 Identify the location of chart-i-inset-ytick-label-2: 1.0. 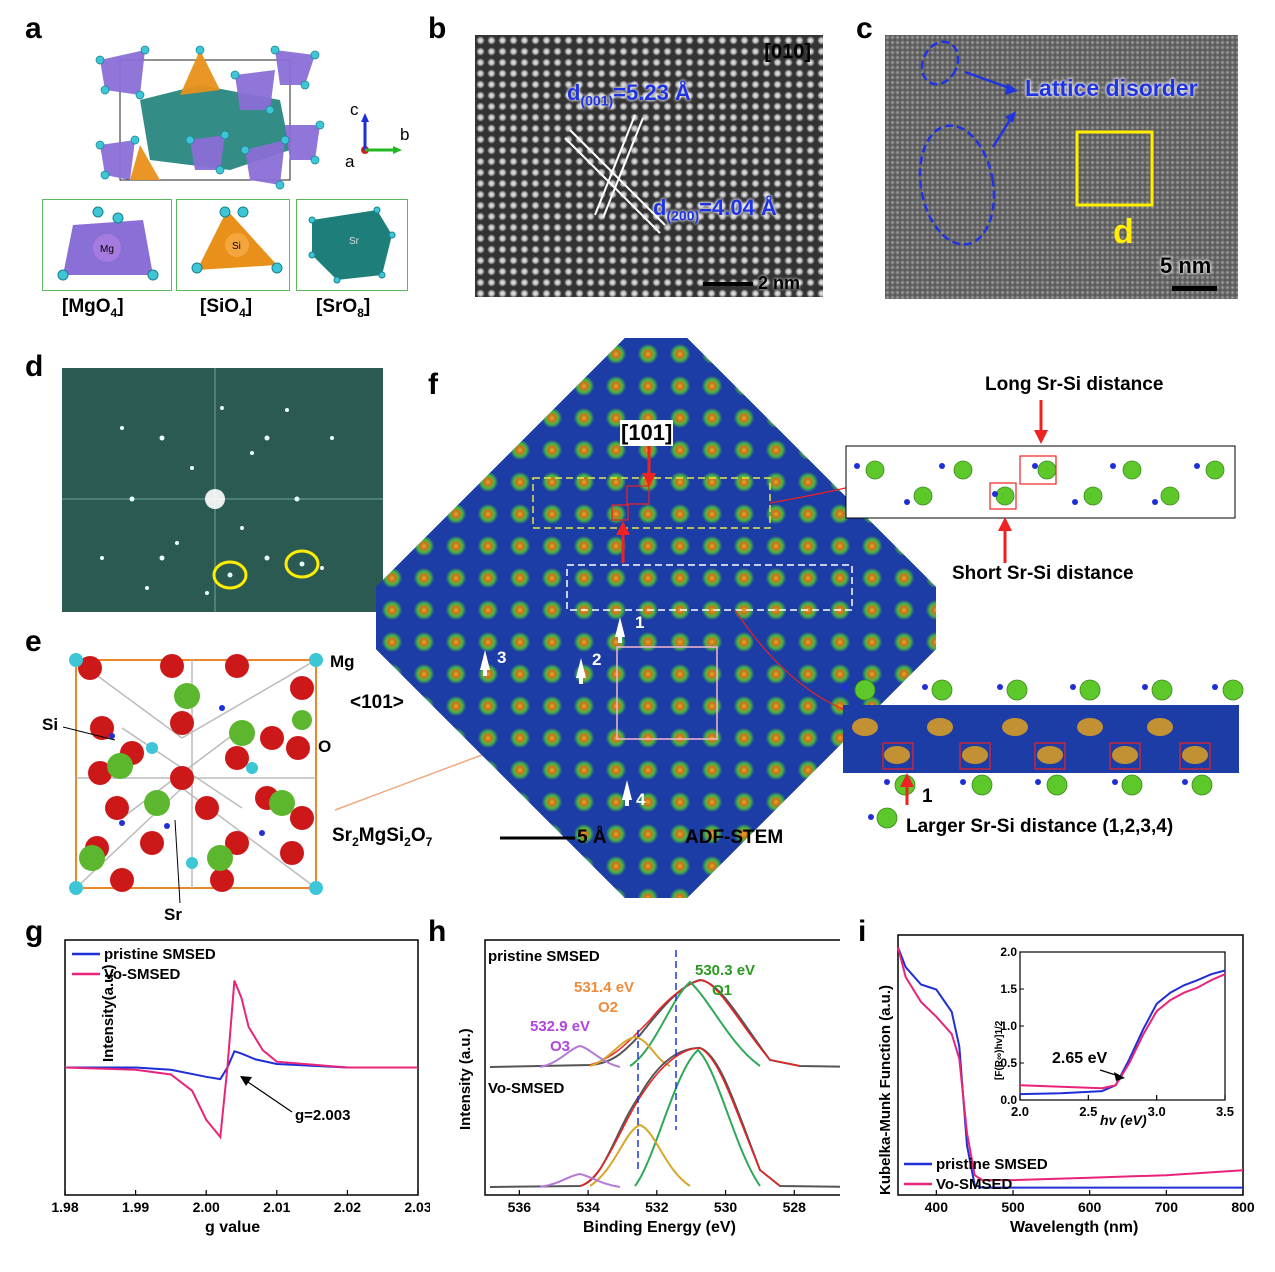
(1008, 1026).